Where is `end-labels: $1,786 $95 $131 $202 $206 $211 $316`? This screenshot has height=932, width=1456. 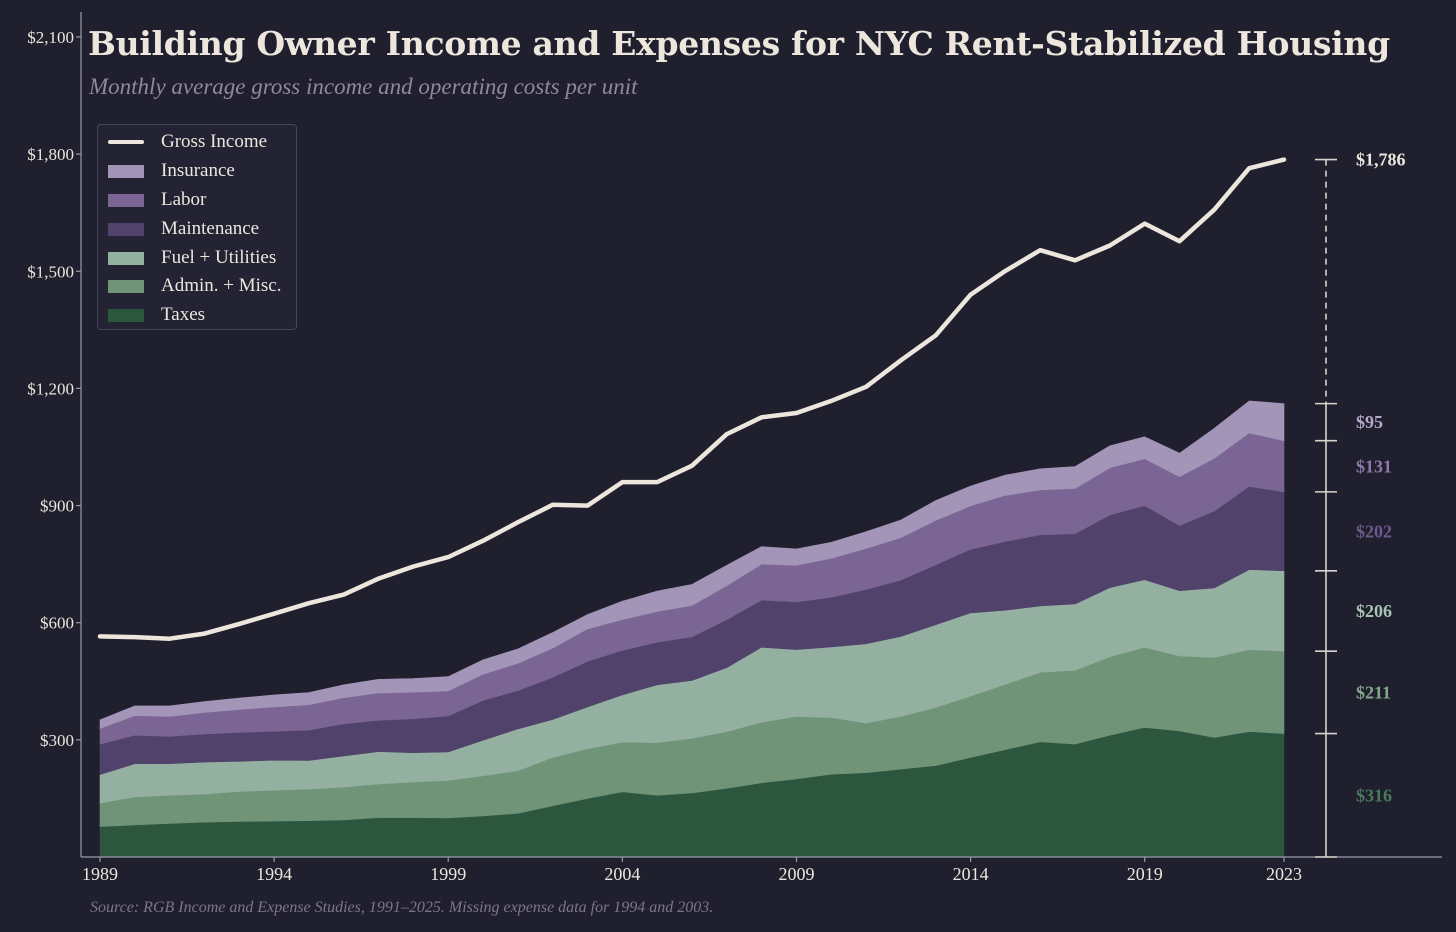
end-labels: $1,786 $95 $131 $202 $206 $211 $316 is located at coordinates (1381, 478).